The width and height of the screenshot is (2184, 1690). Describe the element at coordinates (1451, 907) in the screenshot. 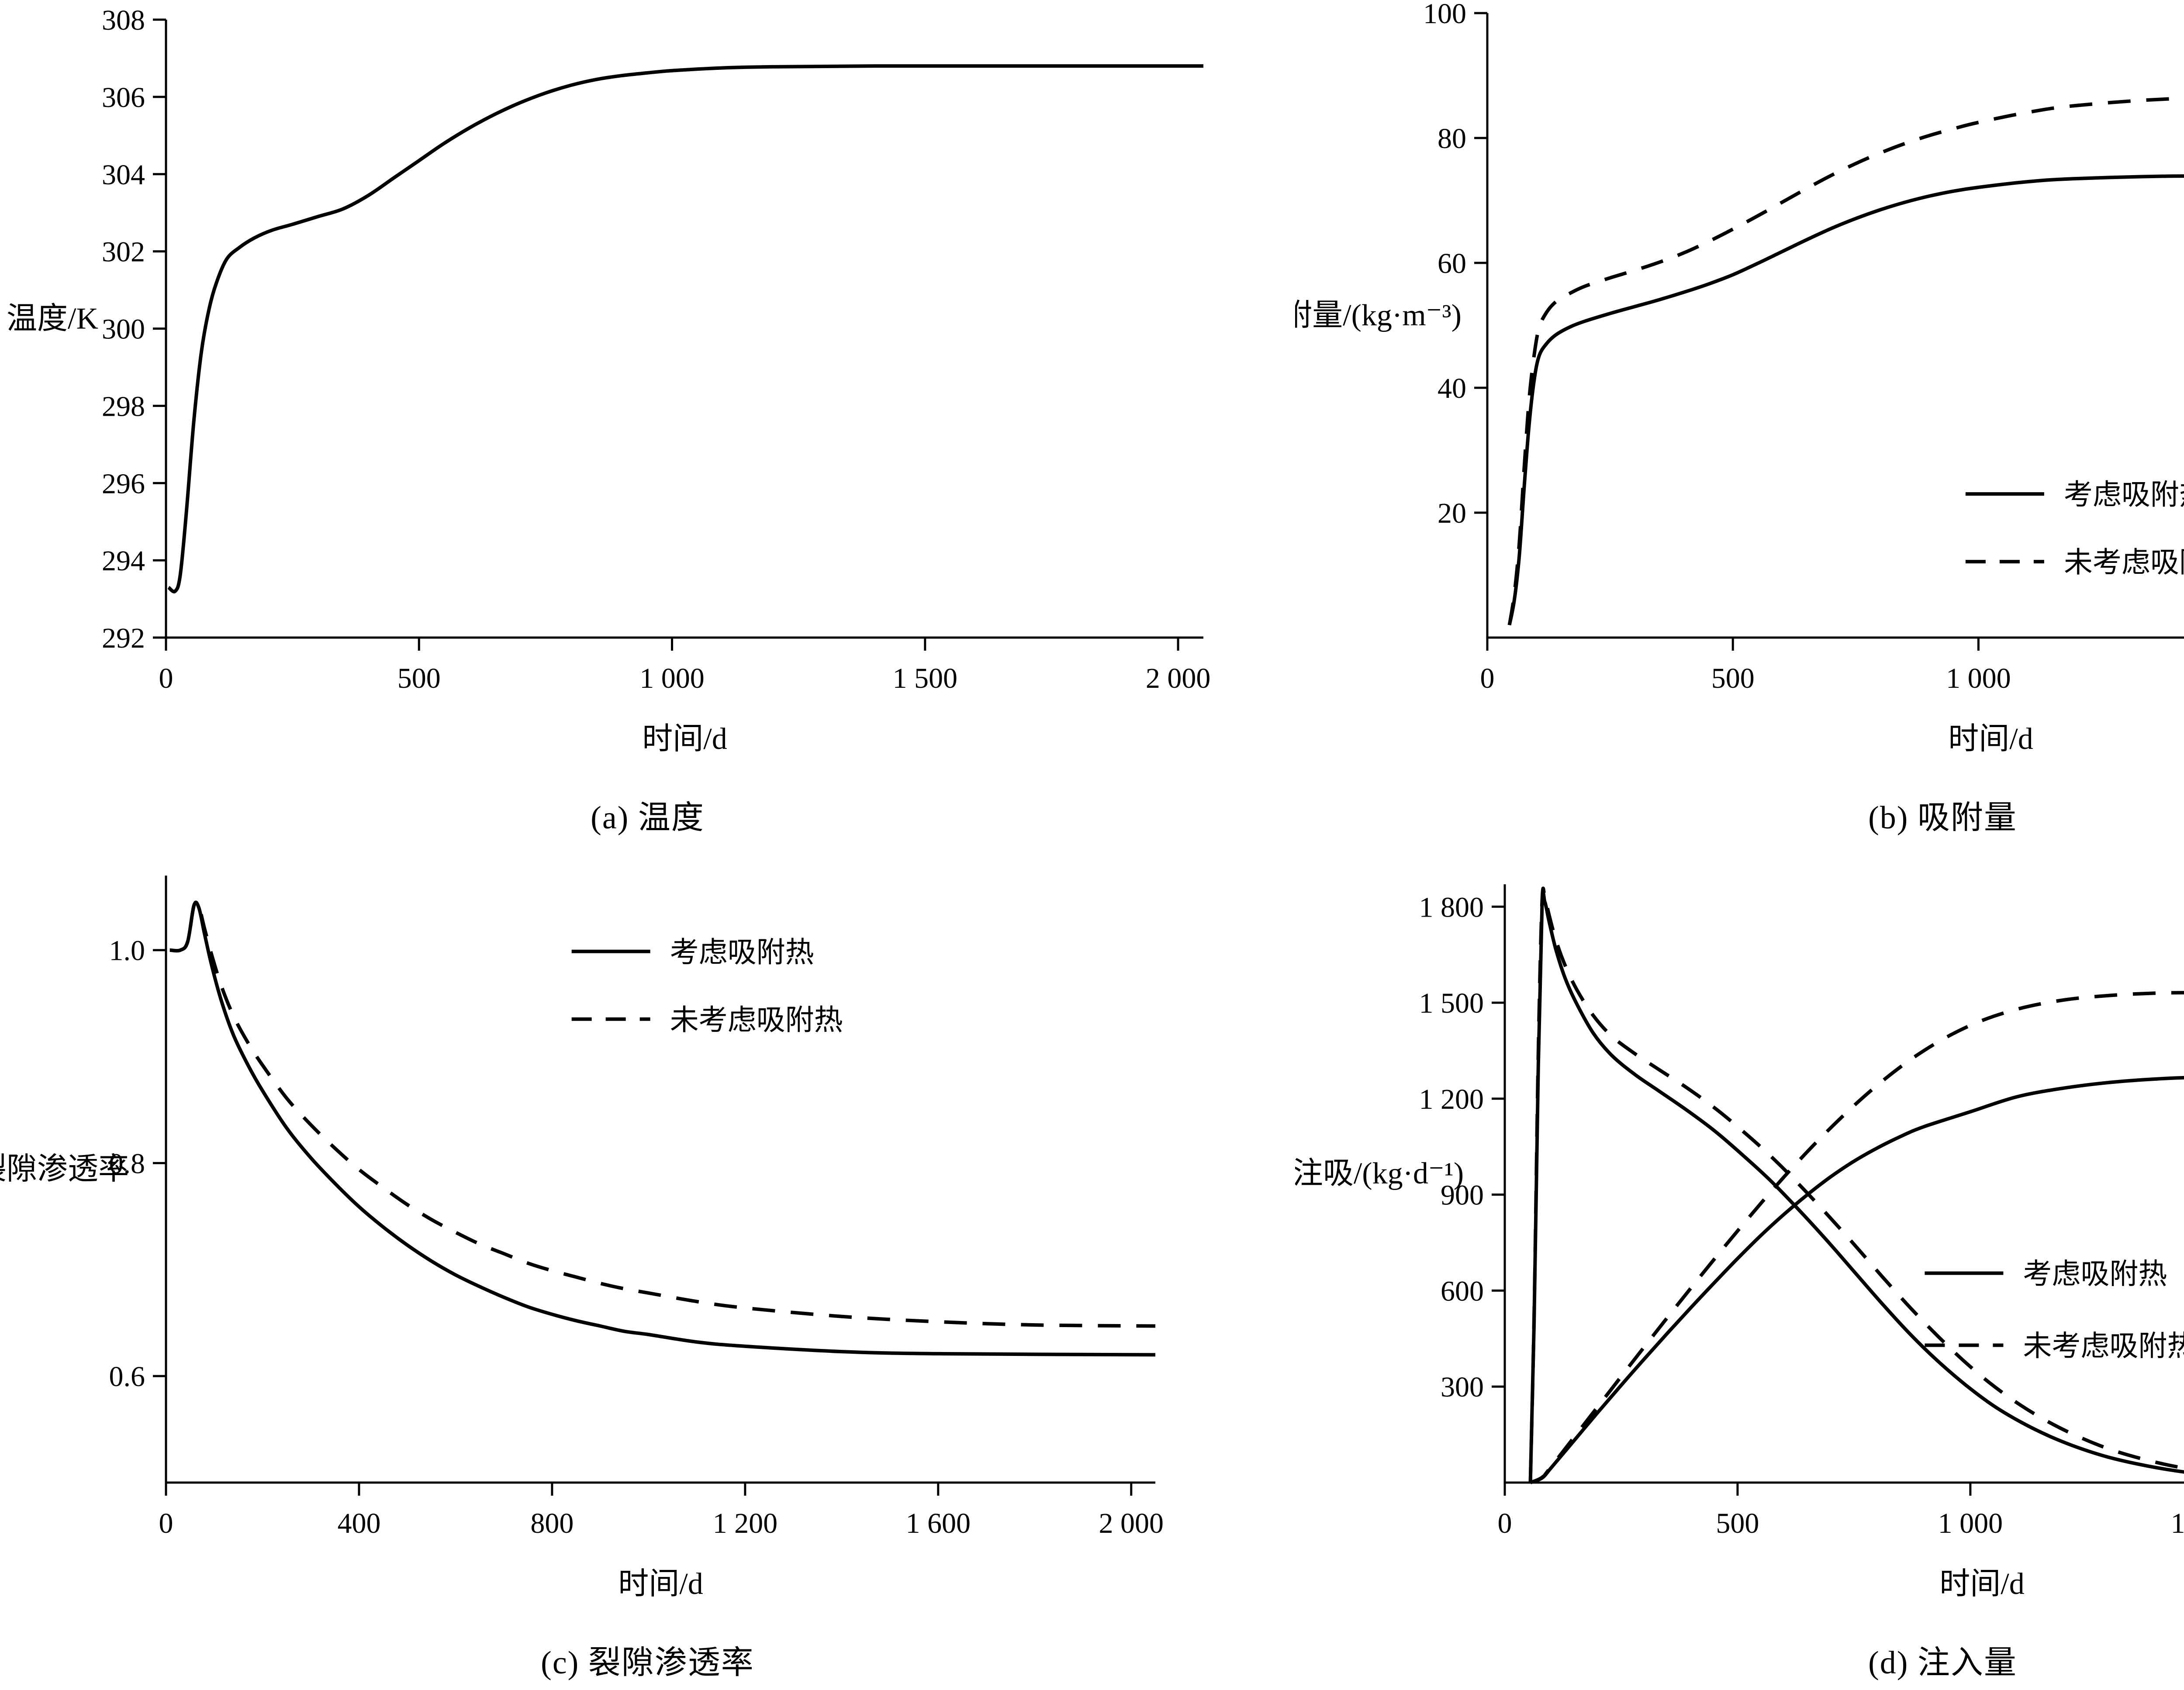

I see `svg-text: 1 800` at that location.